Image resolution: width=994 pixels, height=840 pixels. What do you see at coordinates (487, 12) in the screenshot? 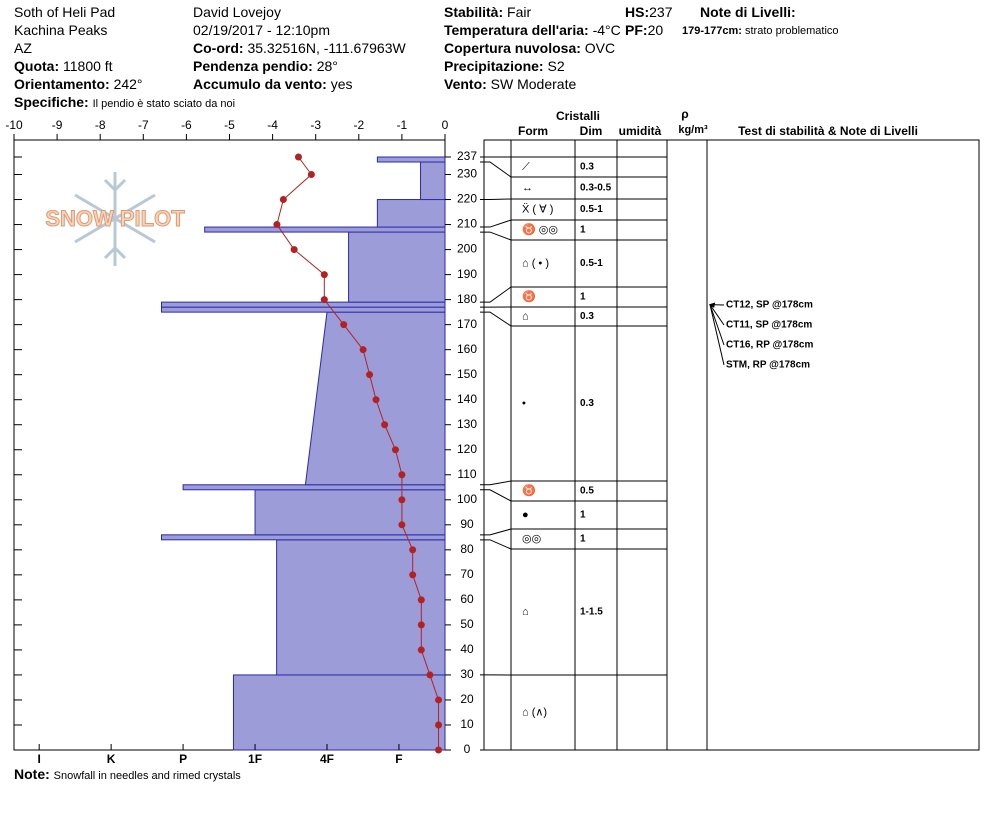
I see `stability: Stabilità: Fair` at bounding box center [487, 12].